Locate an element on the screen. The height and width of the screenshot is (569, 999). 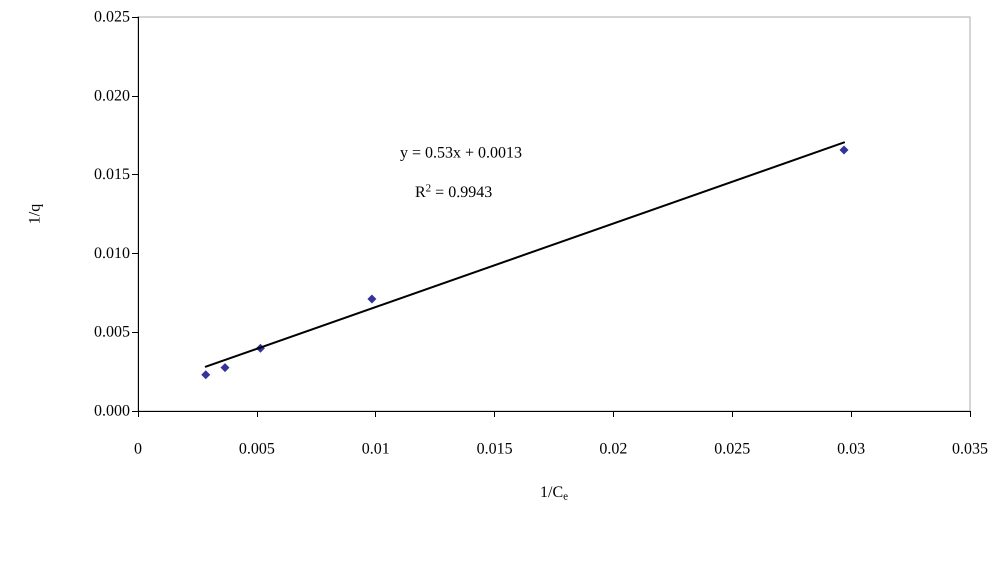
y-tick-label: 0.025 is located at coordinates (112, 17).